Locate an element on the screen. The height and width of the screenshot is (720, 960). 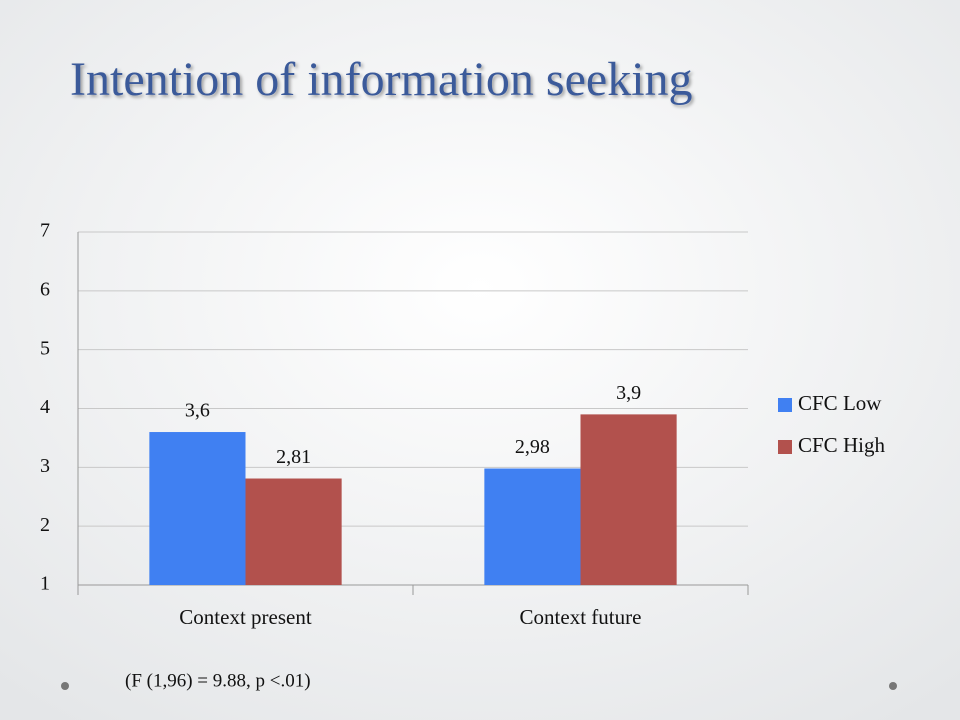
value-label: 2,98 is located at coordinates (532, 447).